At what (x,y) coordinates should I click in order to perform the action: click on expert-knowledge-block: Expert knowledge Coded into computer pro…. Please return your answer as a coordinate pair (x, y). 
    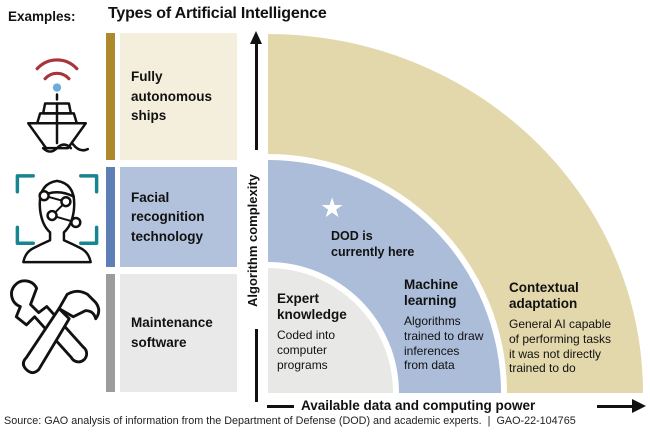
    Looking at the image, I should click on (323, 331).